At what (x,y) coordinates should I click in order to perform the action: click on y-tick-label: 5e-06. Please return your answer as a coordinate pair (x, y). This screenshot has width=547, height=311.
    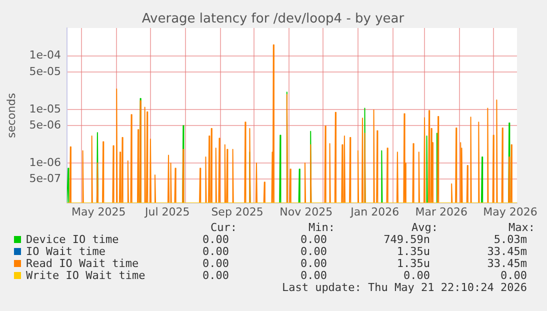
    Looking at the image, I should click on (45, 125).